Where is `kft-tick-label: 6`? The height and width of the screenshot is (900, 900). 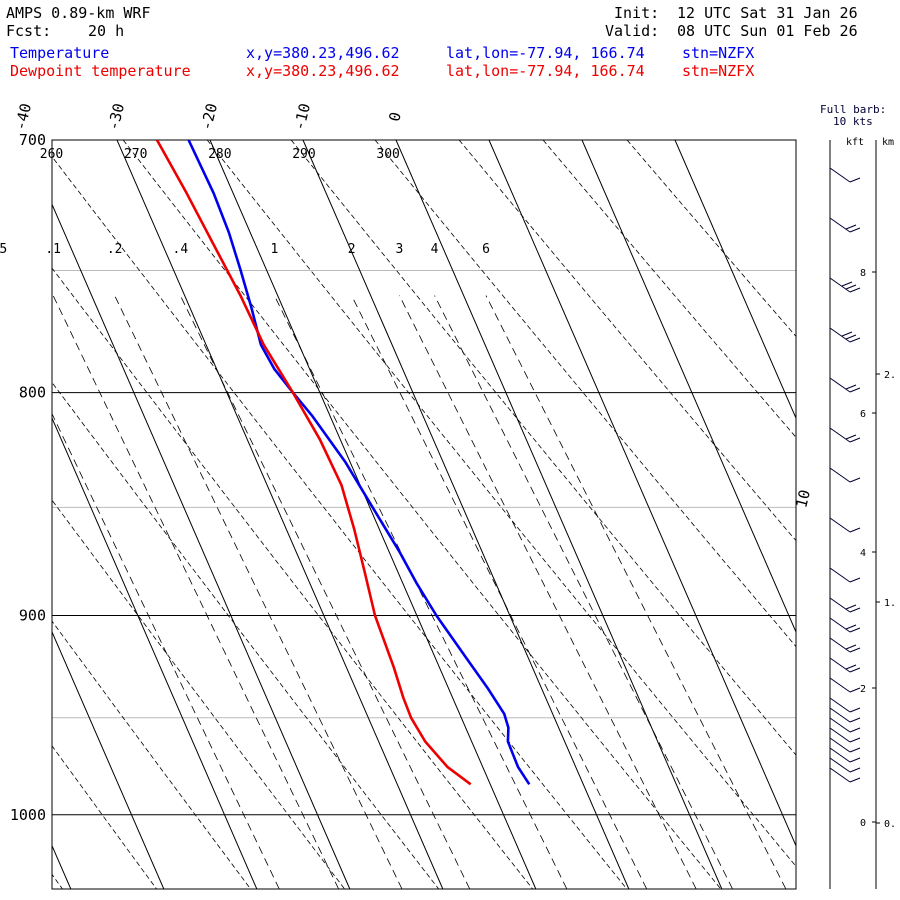 kft-tick-label: 6 is located at coordinates (863, 414).